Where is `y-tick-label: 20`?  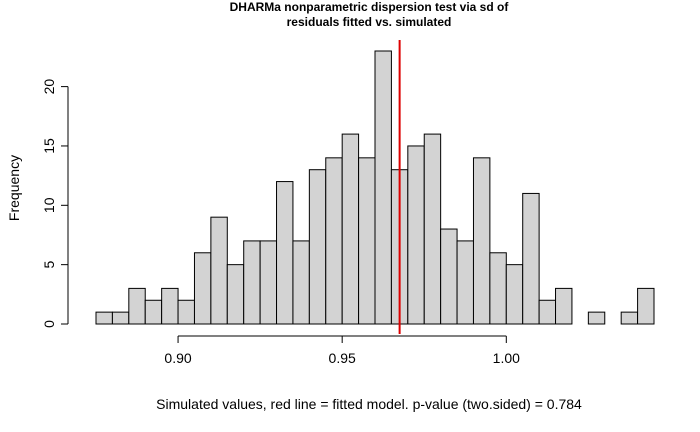
y-tick-label: 20 is located at coordinates (49, 87).